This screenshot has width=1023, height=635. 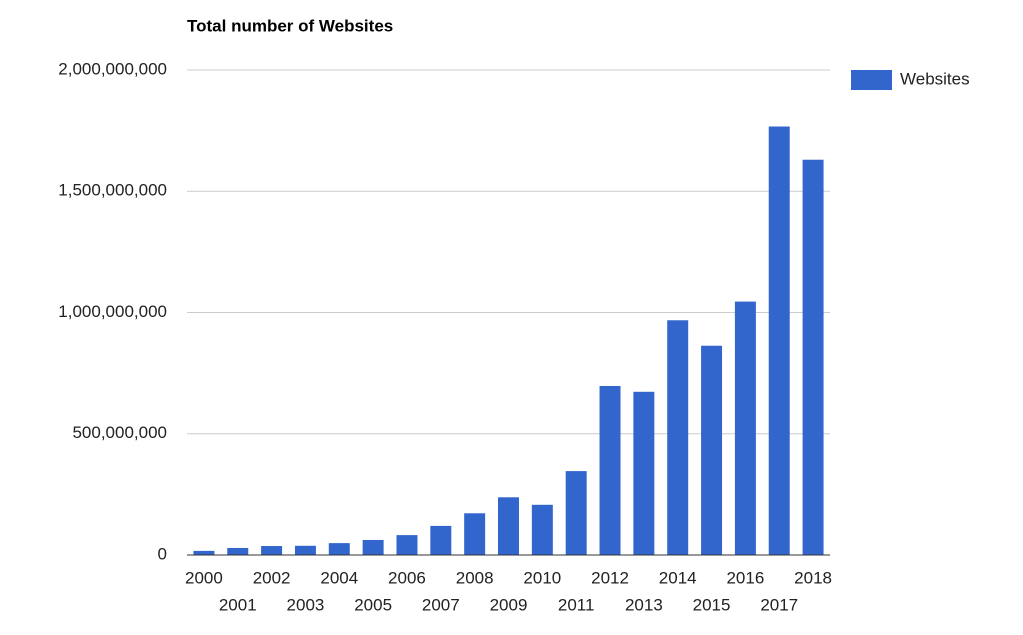 I want to click on y-tick-label: 1,500,000,000, so click(x=112, y=190).